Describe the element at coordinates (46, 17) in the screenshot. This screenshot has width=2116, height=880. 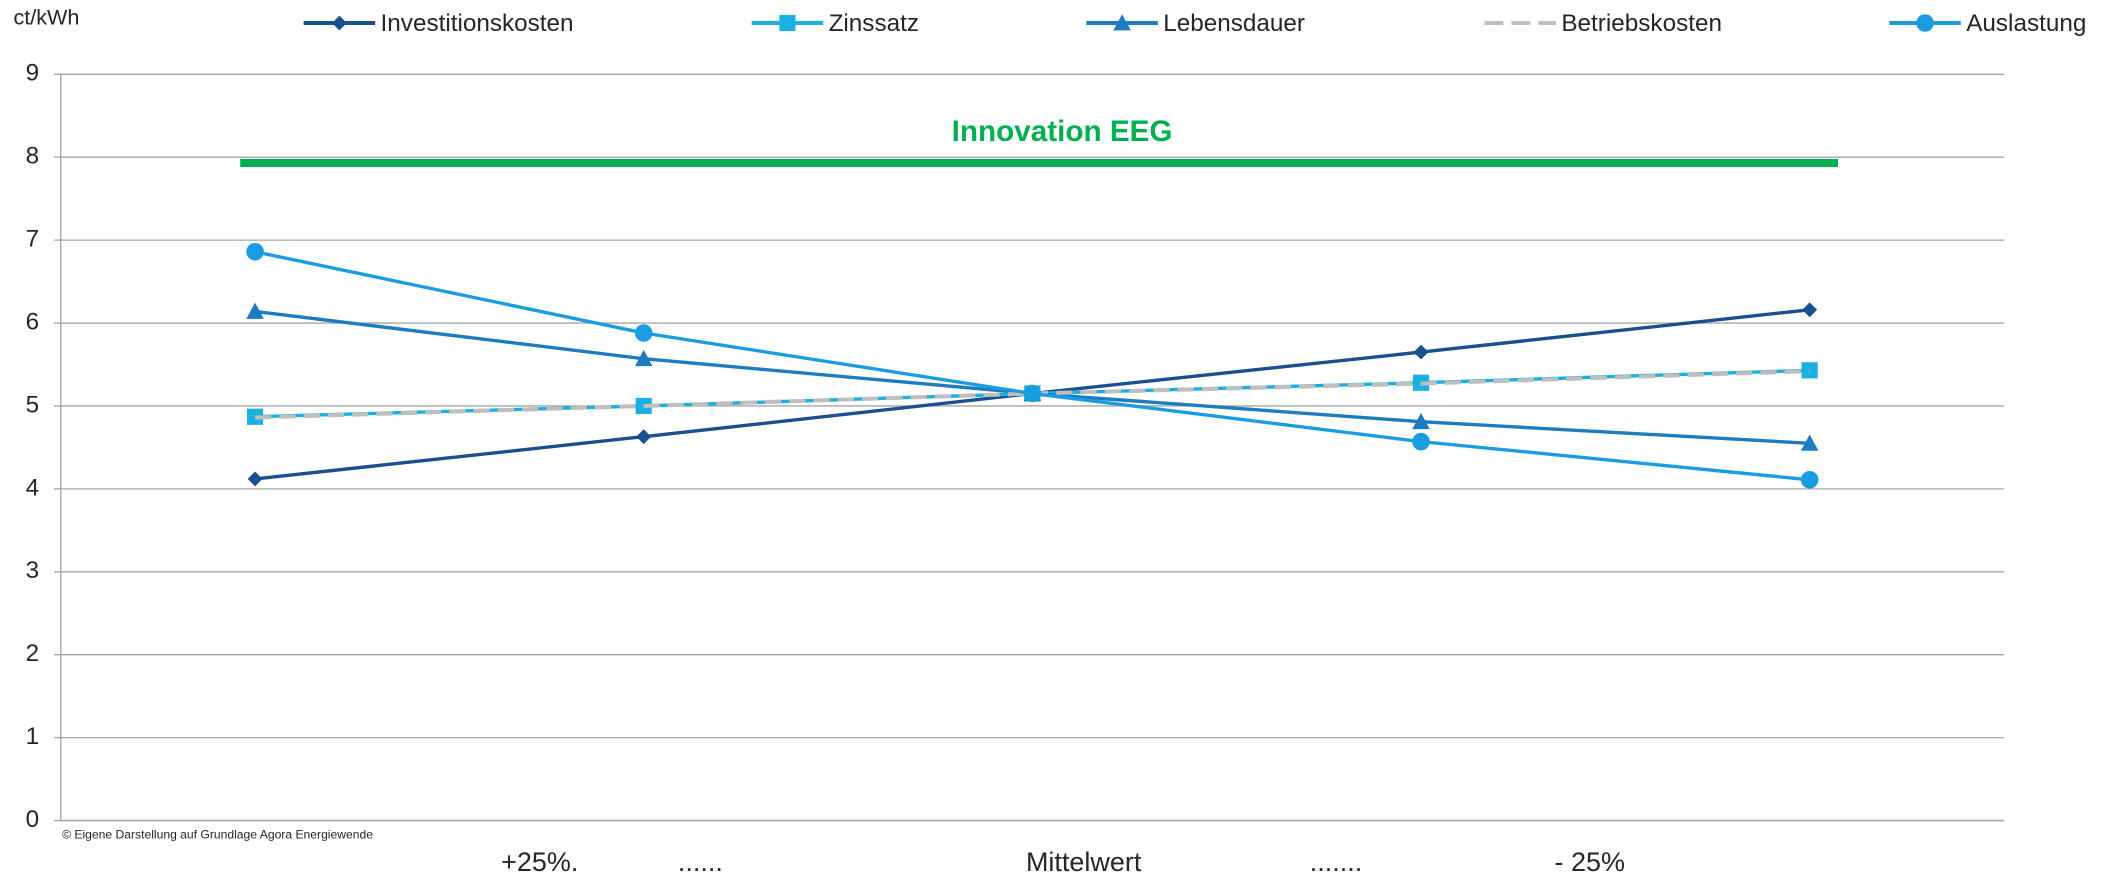
I see `y-unit-label: ct/kWh` at that location.